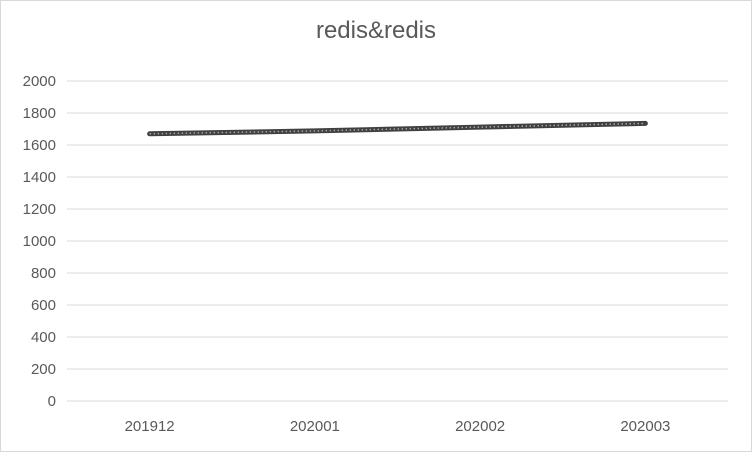 The image size is (752, 452). I want to click on x-axis-ticks: 201912 202001 202002 202003, so click(398, 426).